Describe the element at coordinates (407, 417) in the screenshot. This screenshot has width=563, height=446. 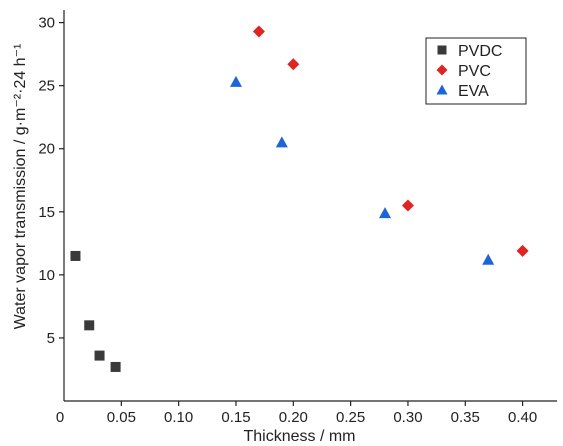
I see `x-tick-label: 0.30` at that location.